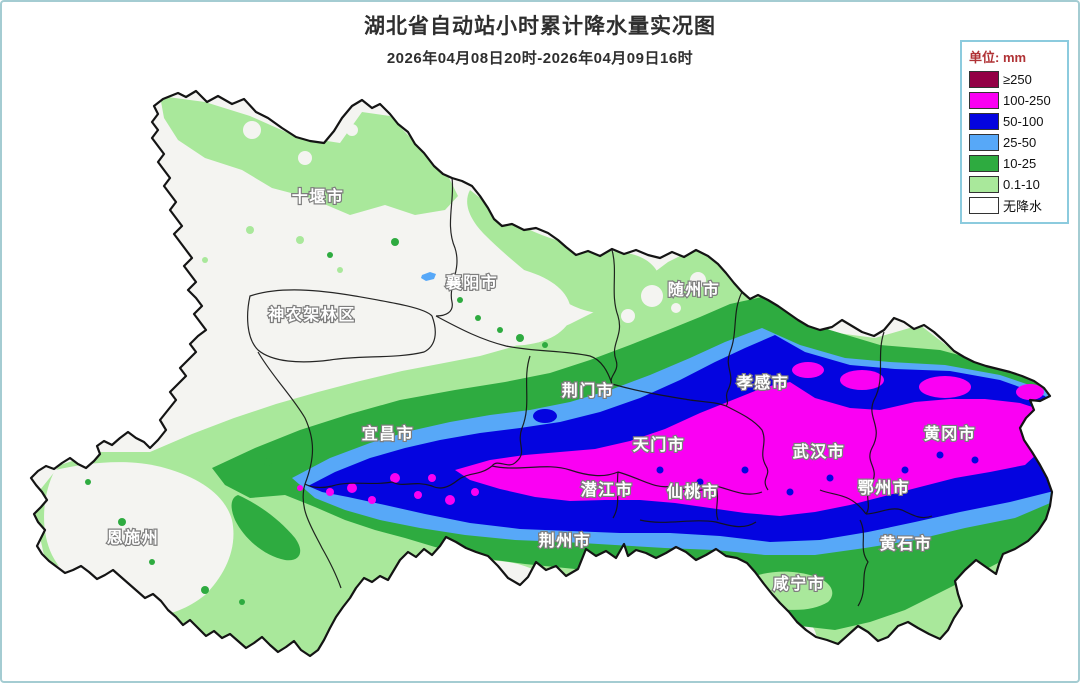 This screenshot has width=1080, height=683. I want to click on legend-label: 50-100, so click(1023, 121).